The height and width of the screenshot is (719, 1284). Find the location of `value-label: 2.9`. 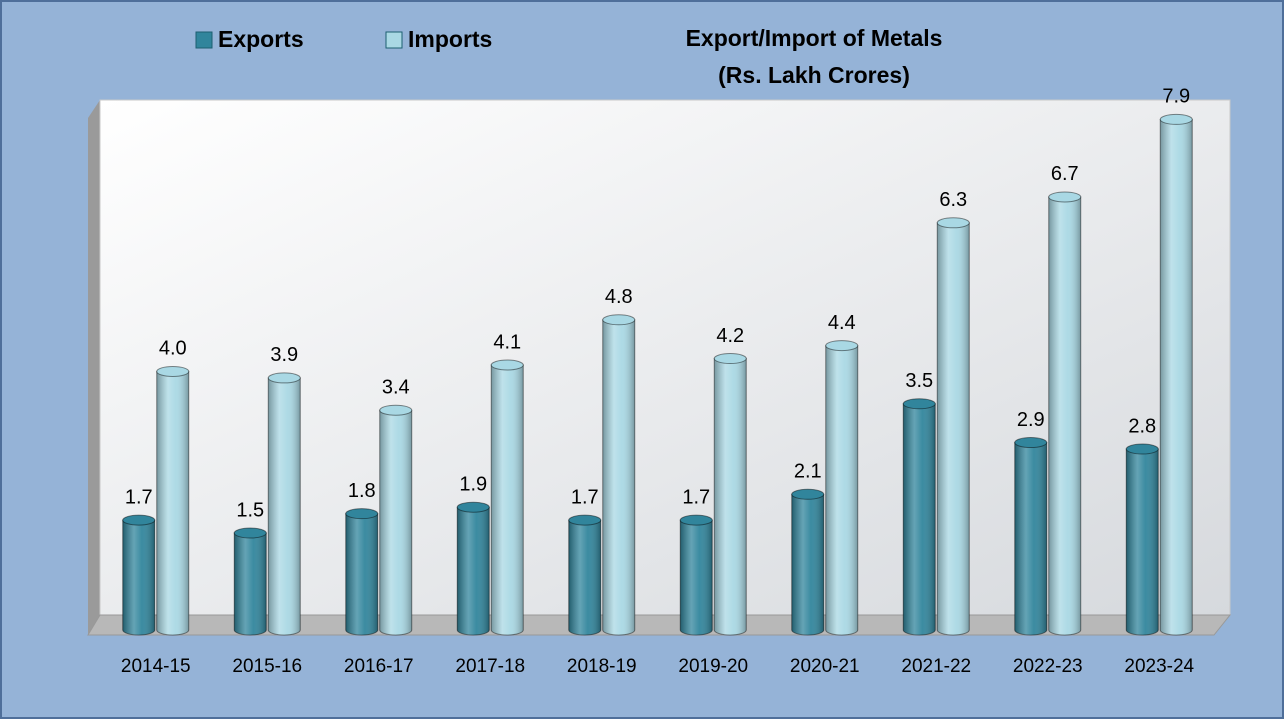

value-label: 2.9 is located at coordinates (1031, 420).